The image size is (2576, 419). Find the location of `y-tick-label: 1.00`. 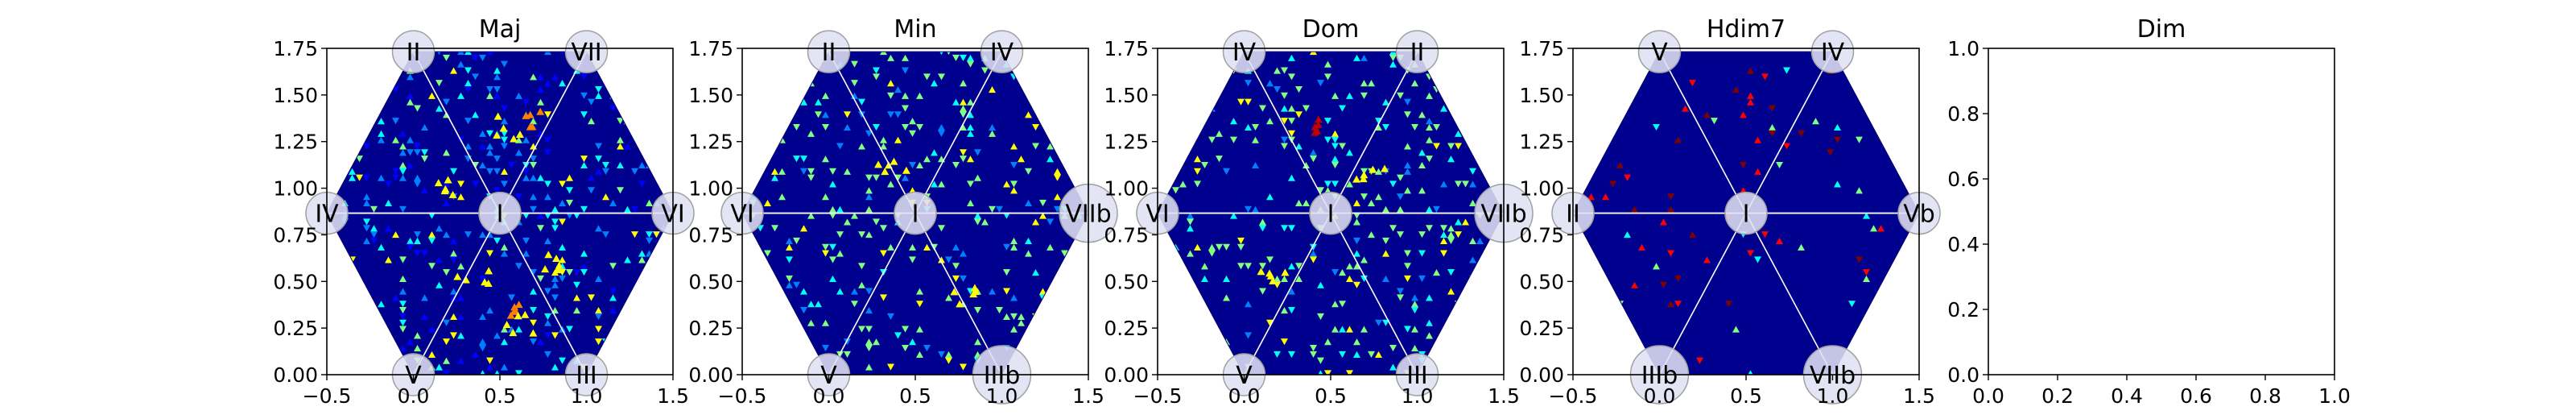

y-tick-label: 1.00 is located at coordinates (295, 189).